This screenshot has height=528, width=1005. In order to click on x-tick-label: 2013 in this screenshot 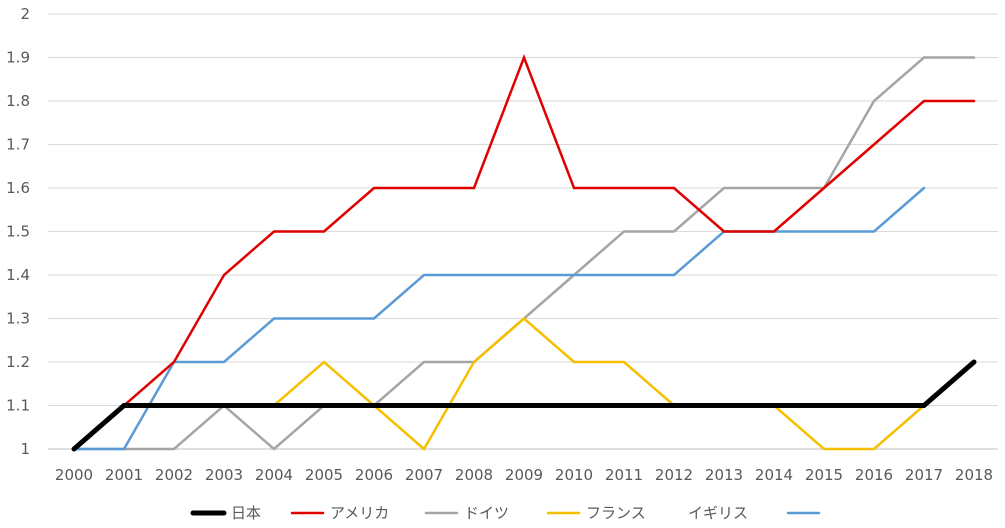, I will do `click(724, 475)`.